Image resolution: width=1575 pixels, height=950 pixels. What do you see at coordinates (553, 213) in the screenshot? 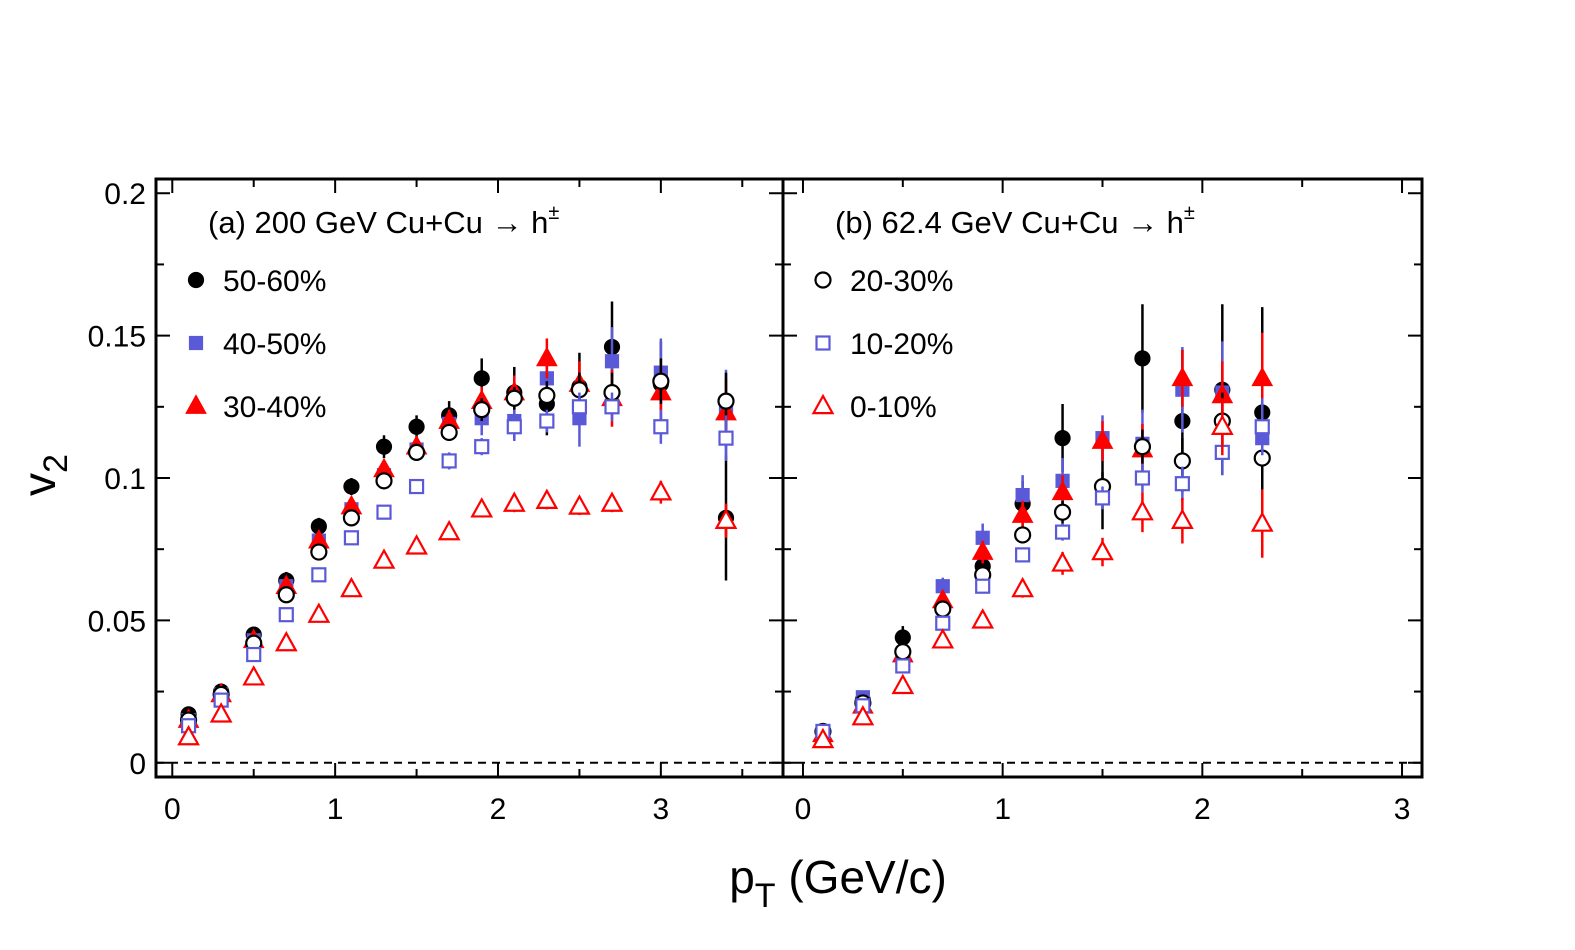
I see `panel-title-superscript: ±` at bounding box center [553, 213].